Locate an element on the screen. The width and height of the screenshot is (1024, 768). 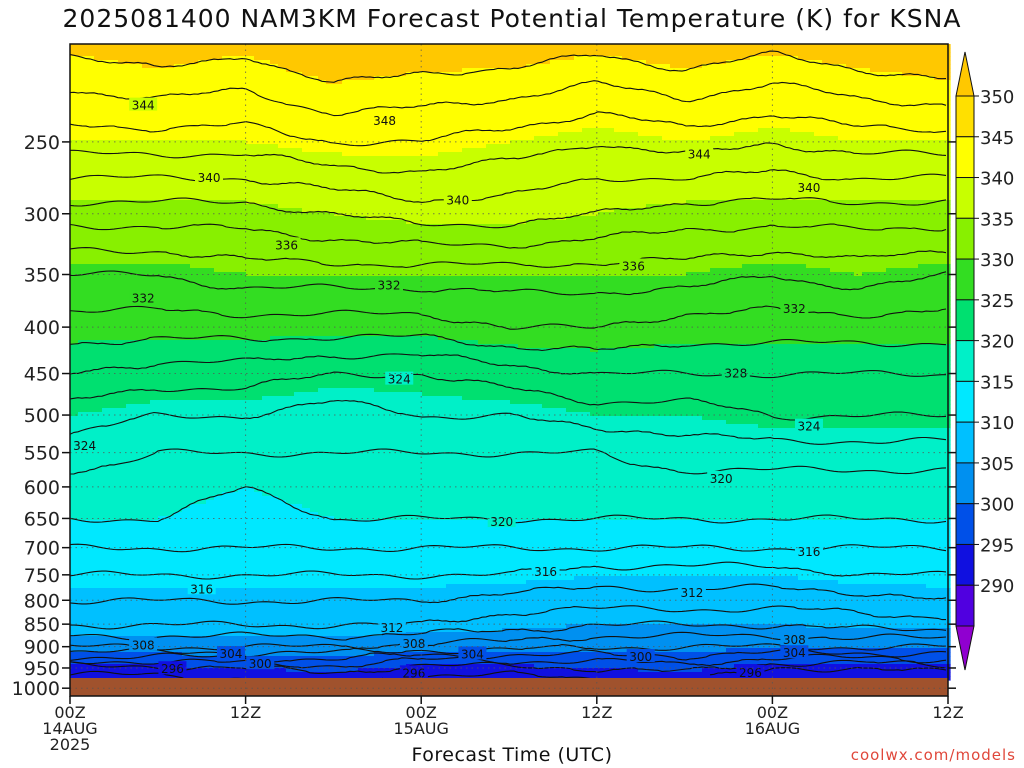
colorbar: 350 345 340 335 330 325 320 315 310 305 300 295 290 is located at coordinates (985, 361).